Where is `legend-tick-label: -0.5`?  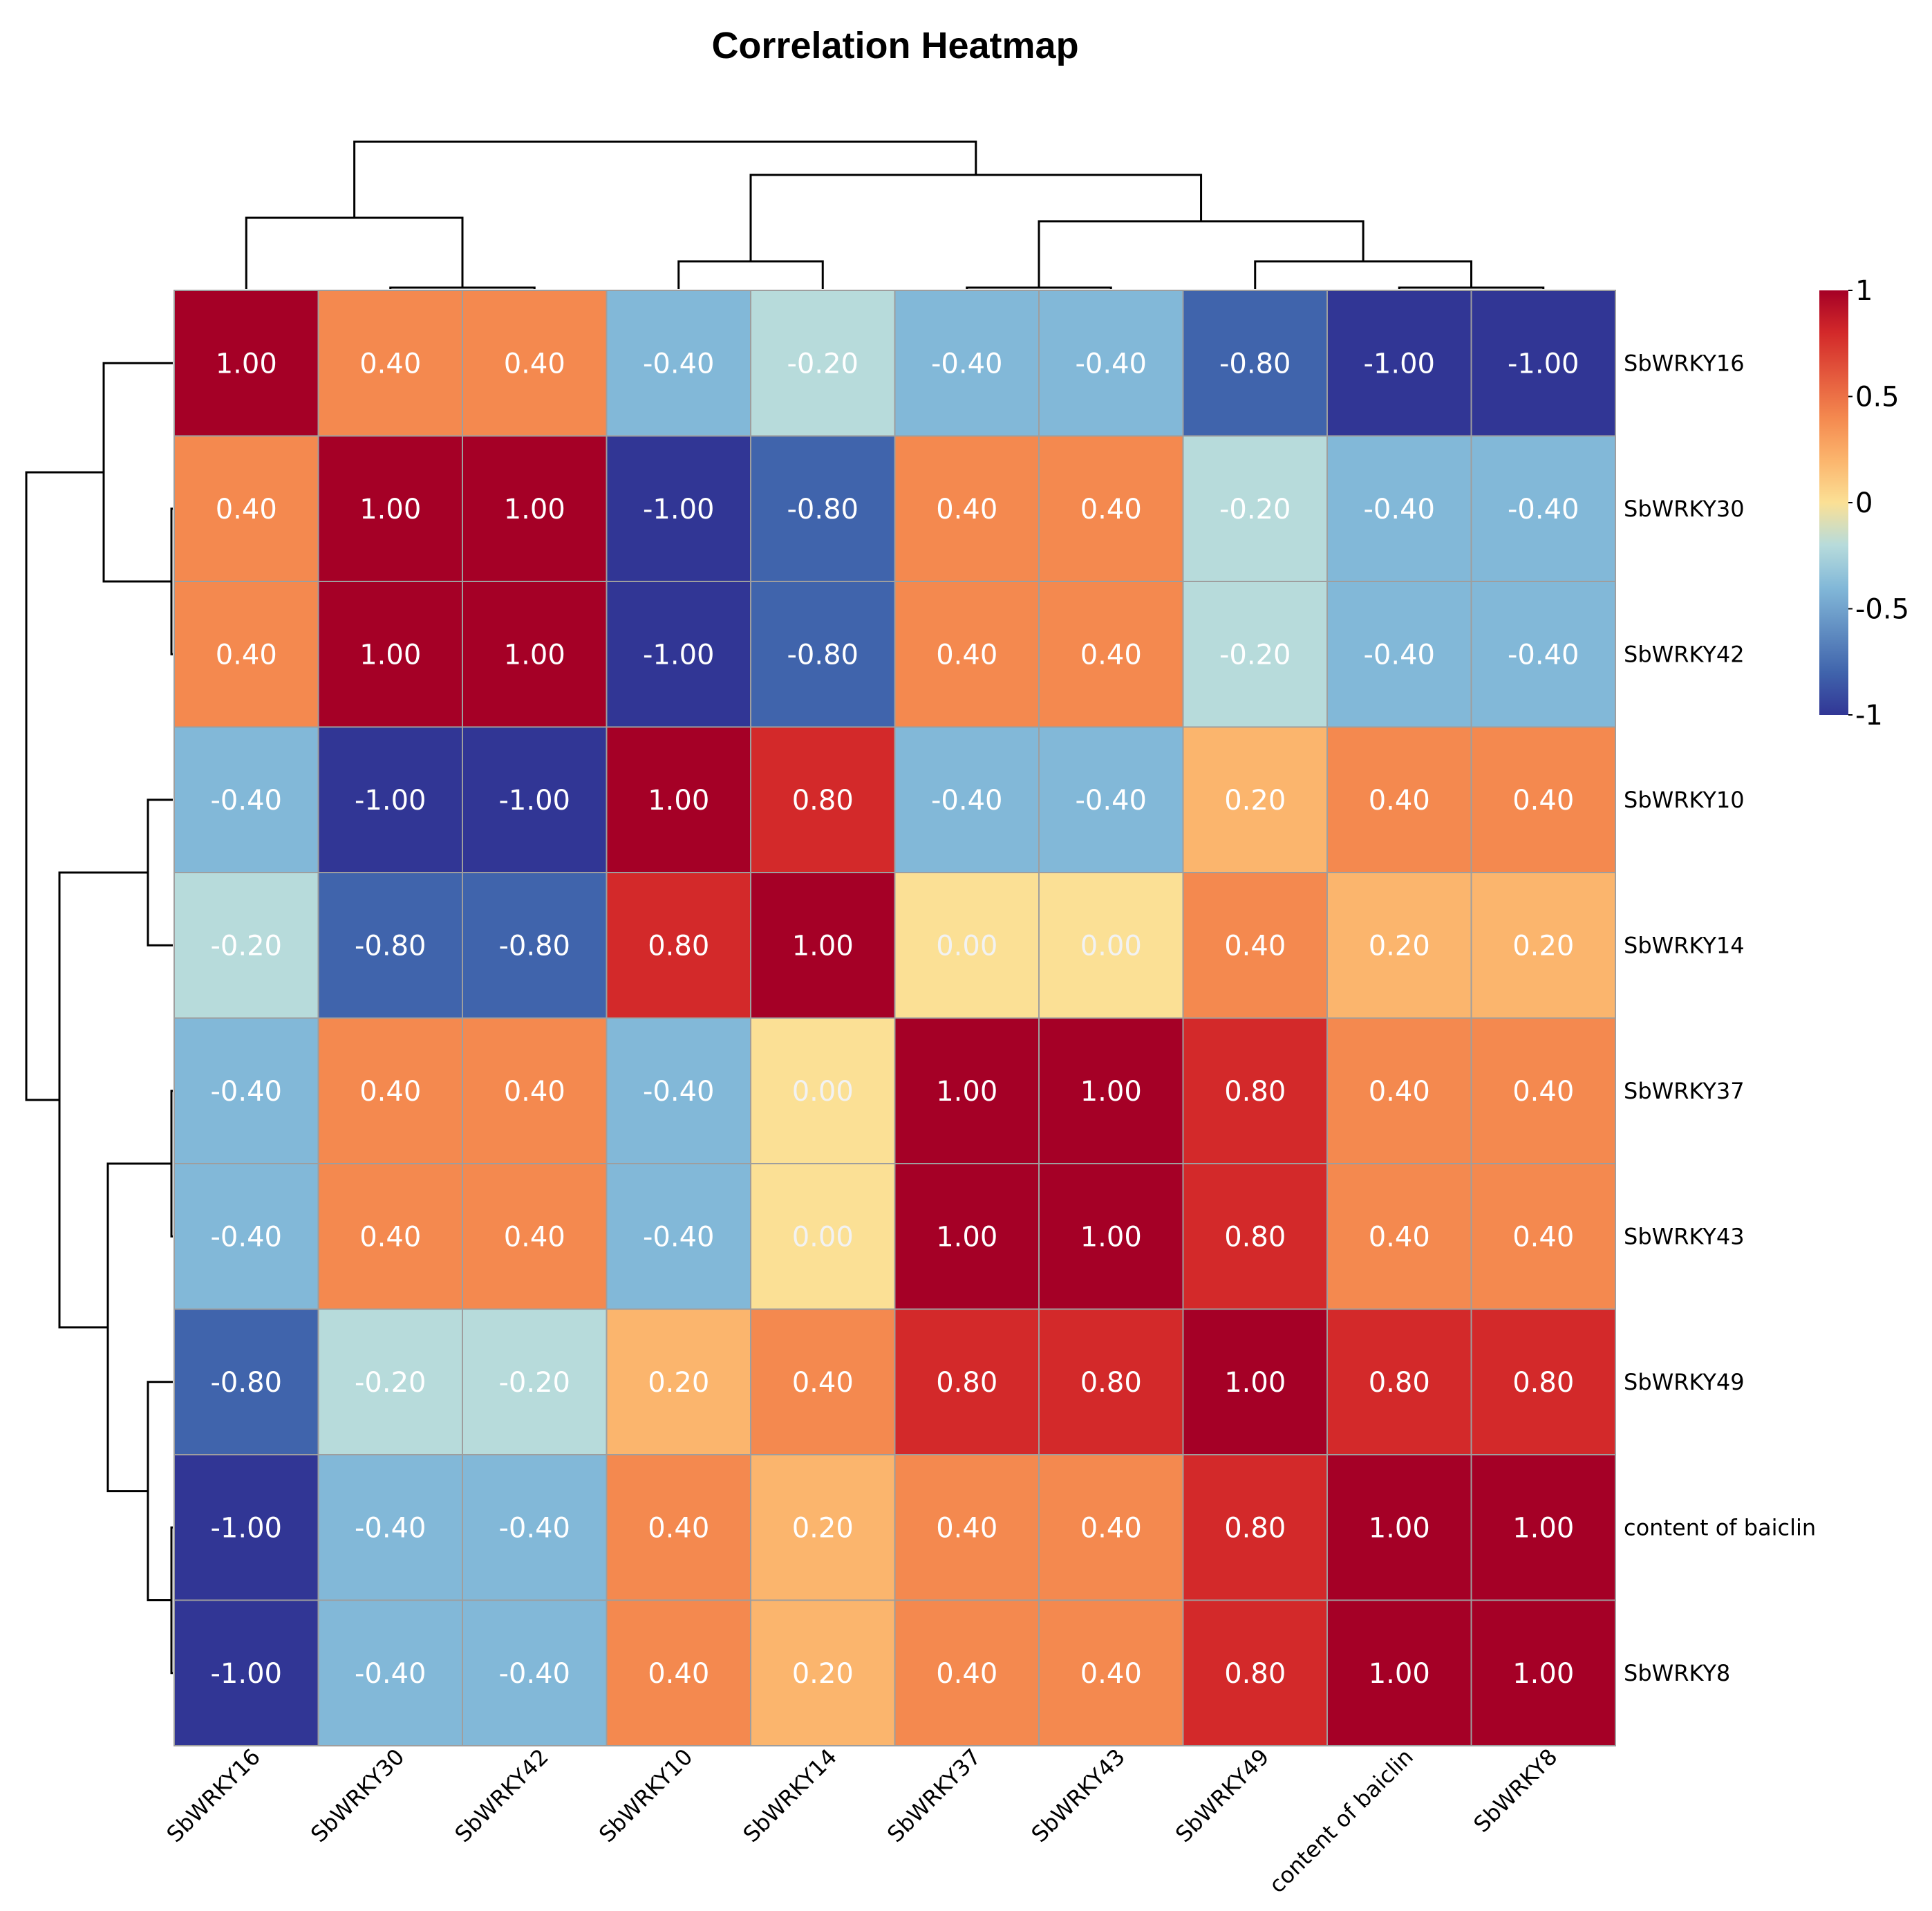 legend-tick-label: -0.5 is located at coordinates (1882, 610).